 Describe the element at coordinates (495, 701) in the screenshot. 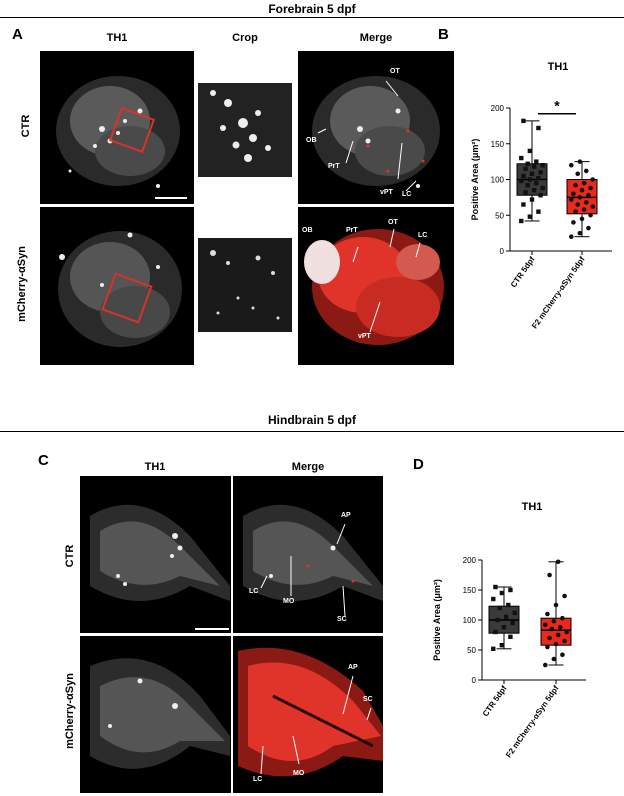

I see `x-tick-label: CTR 5dpf` at that location.